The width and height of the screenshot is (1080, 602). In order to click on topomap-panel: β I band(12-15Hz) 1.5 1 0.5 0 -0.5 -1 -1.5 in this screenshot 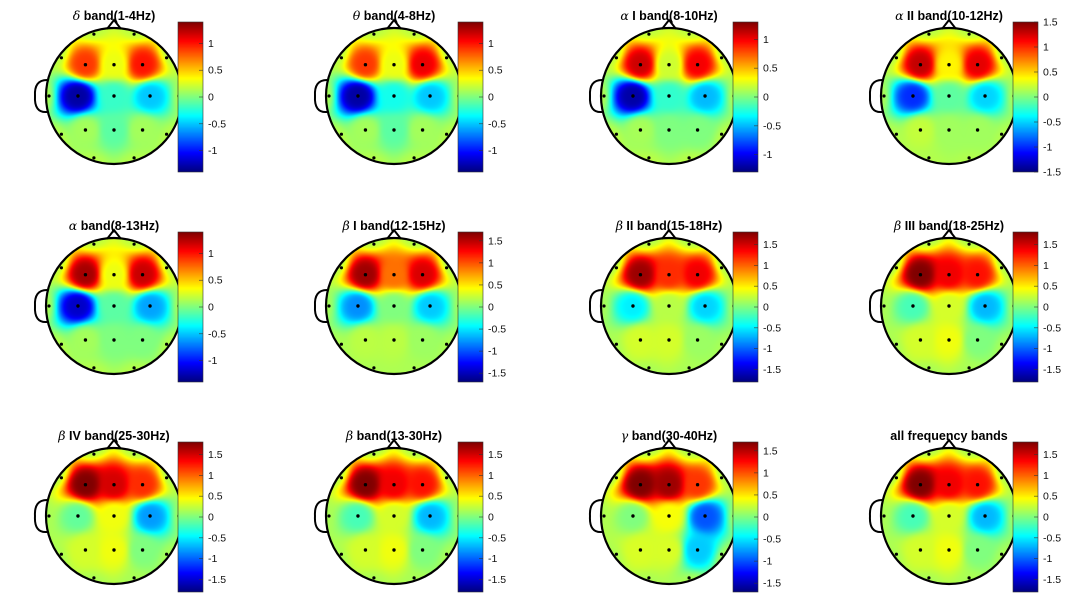, I will do `click(409, 300)`.